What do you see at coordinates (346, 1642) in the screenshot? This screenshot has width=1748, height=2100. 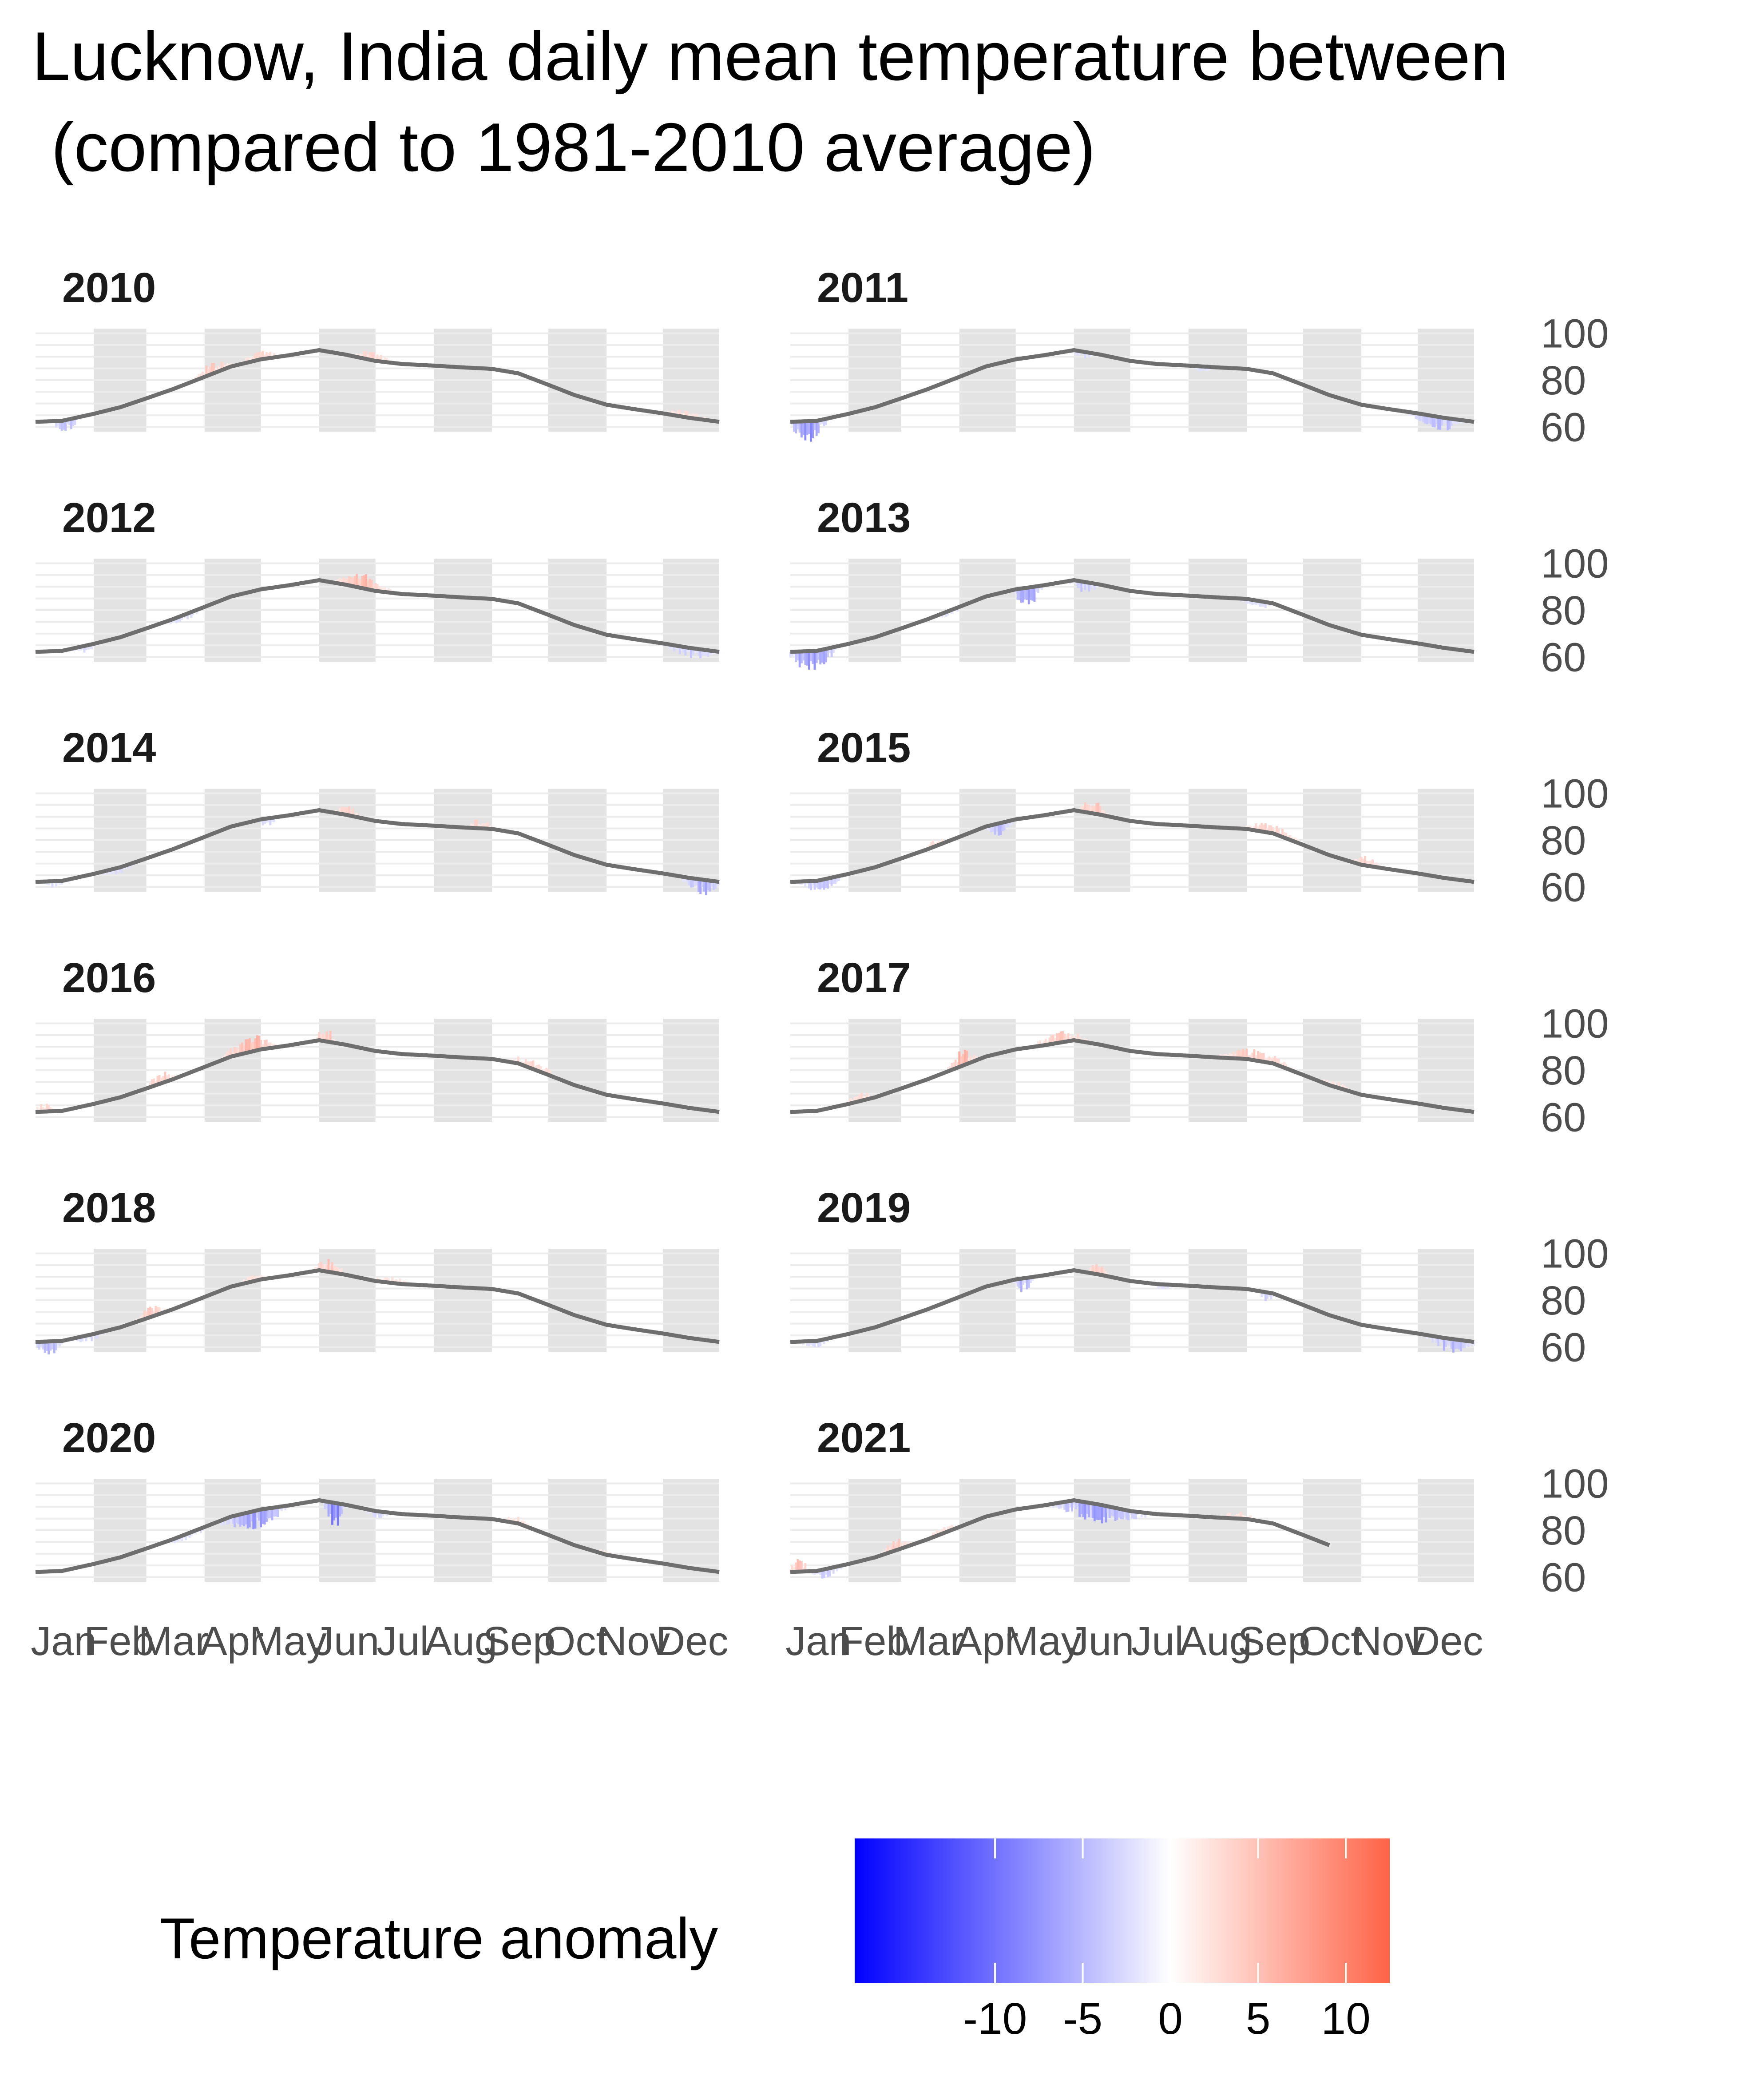 I see `x-tick-label: Jun` at bounding box center [346, 1642].